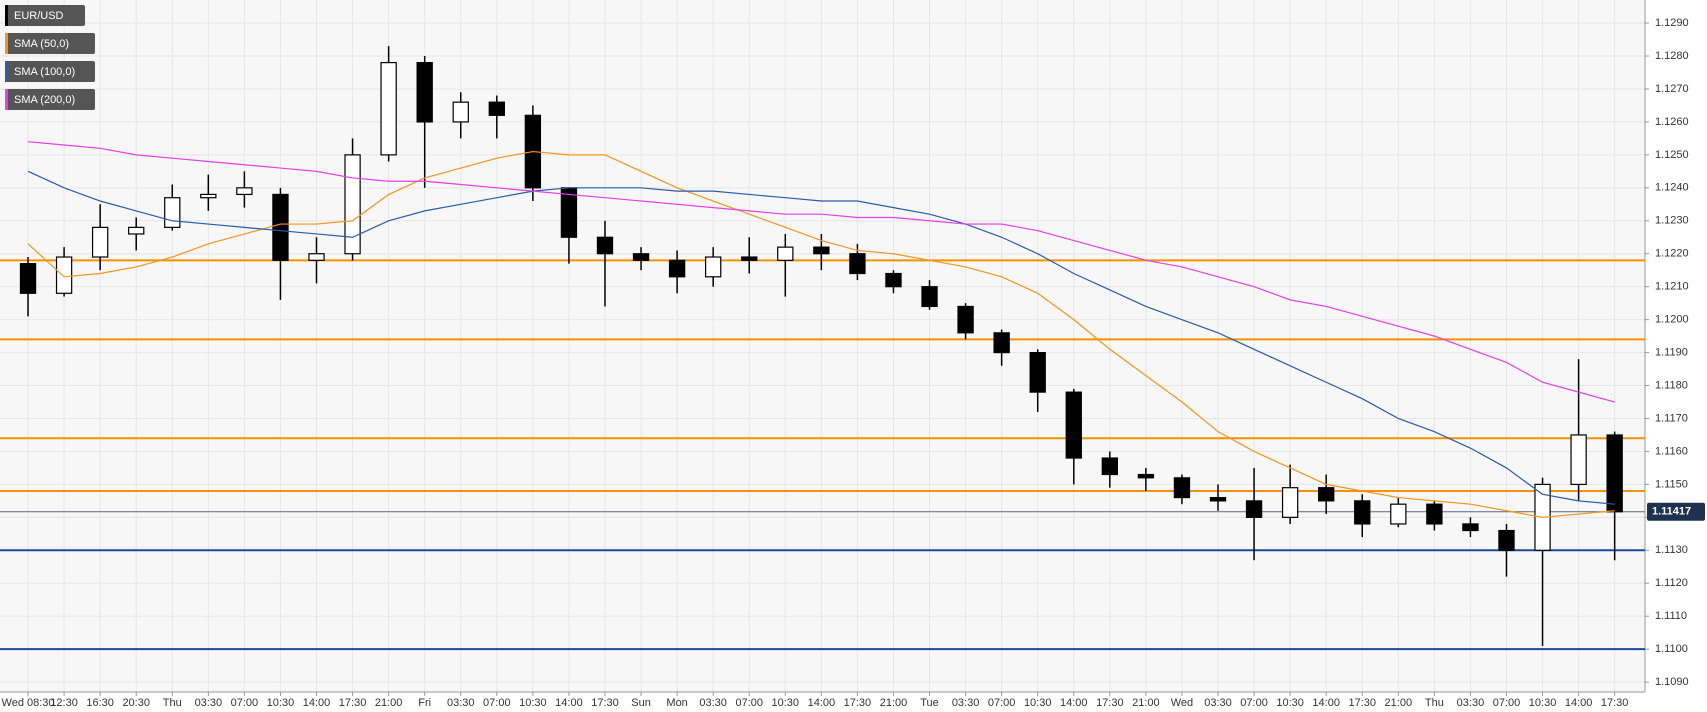  What do you see at coordinates (1182, 703) in the screenshot?
I see `x-tick-label: Wed` at bounding box center [1182, 703].